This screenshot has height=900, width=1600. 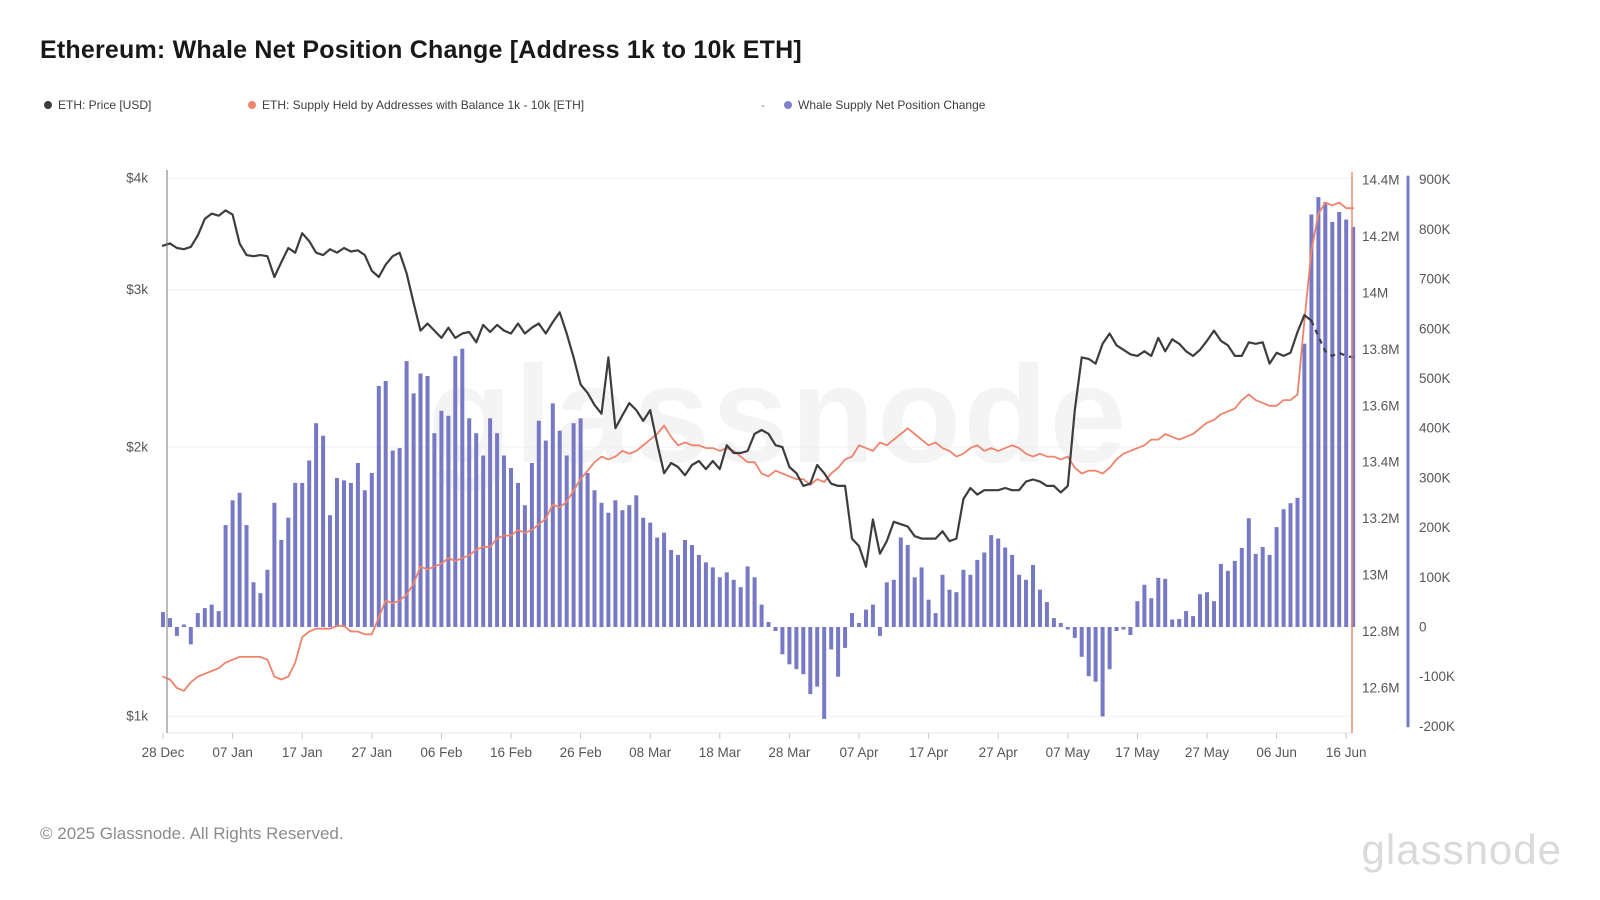 What do you see at coordinates (137, 289) in the screenshot?
I see `price-tick-label-1: $3k` at bounding box center [137, 289].